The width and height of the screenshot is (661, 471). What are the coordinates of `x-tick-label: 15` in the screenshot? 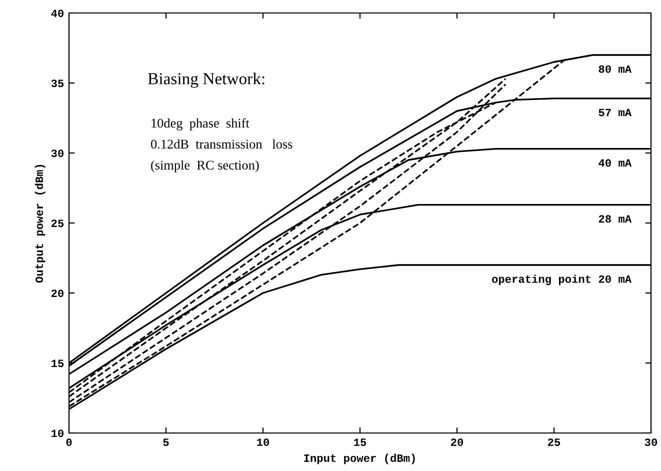 It's located at (360, 442).